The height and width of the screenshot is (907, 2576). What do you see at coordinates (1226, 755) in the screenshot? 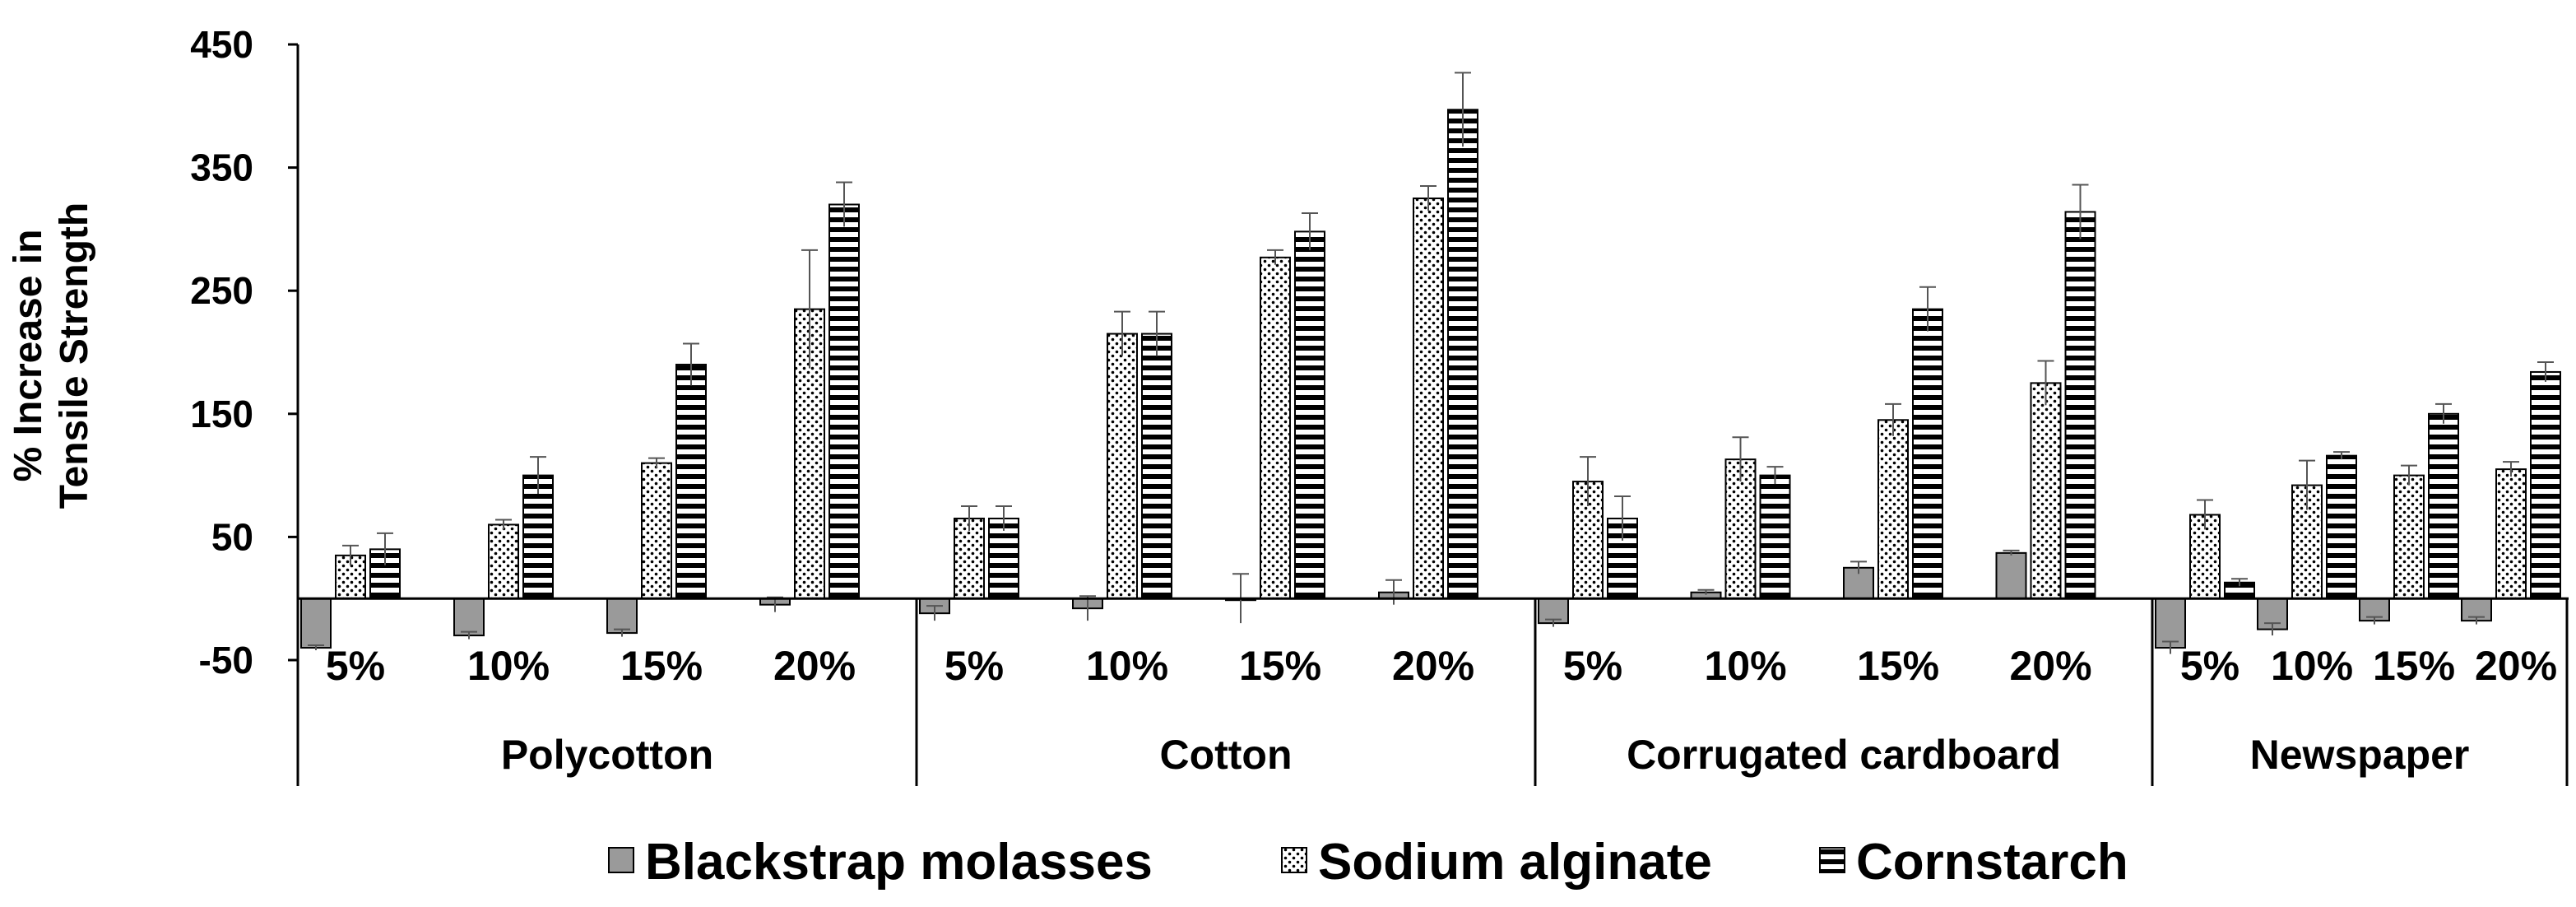
I see `group-label-cotton: Cotton` at bounding box center [1226, 755].